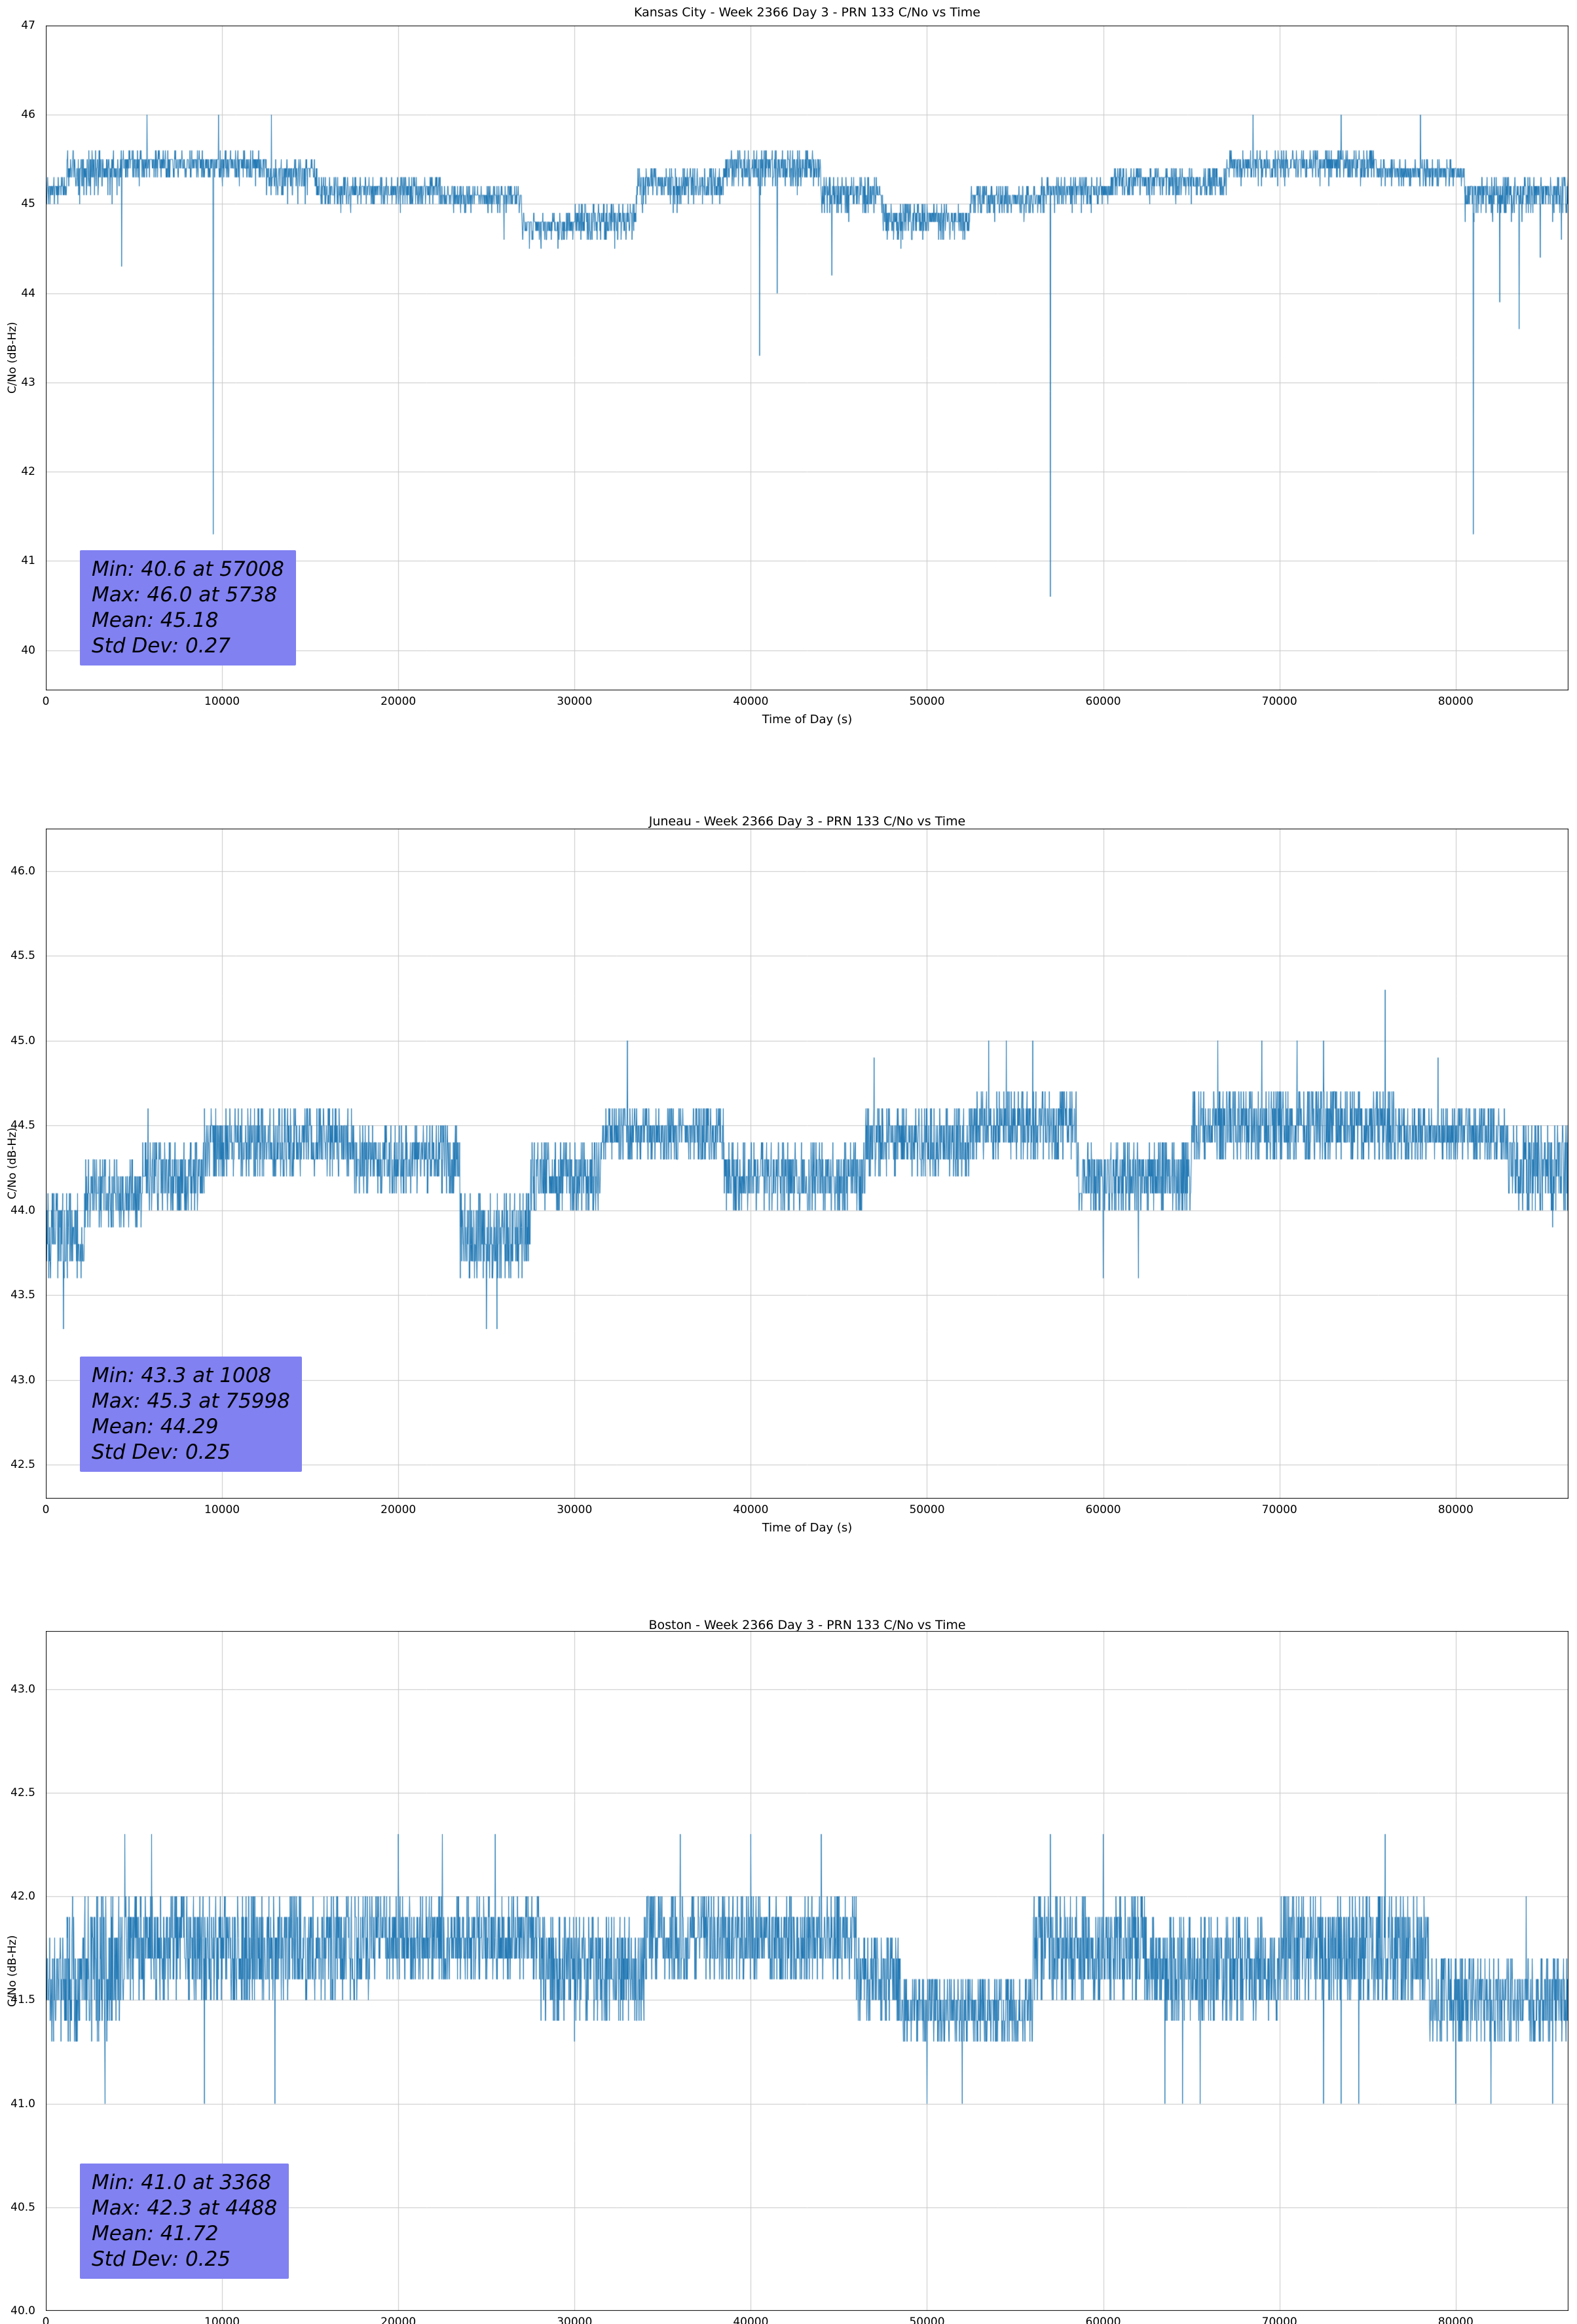  Describe the element at coordinates (188, 569) in the screenshot. I see `stat-min: Min: 40.6 at 57008` at that location.